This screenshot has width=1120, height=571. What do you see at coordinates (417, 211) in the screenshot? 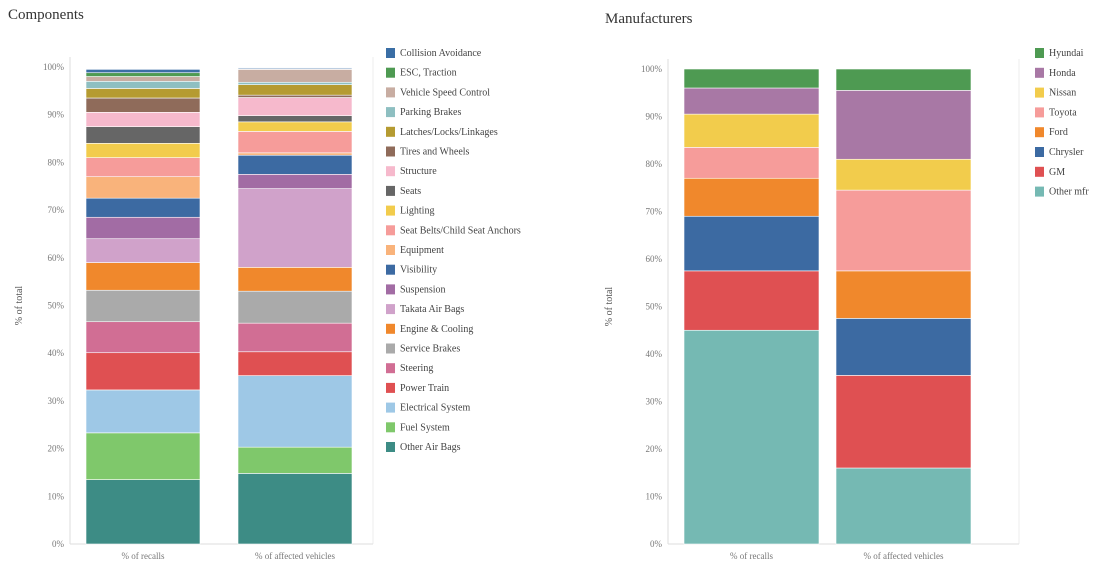
I see `components-legend-label: Lighting` at bounding box center [417, 211].